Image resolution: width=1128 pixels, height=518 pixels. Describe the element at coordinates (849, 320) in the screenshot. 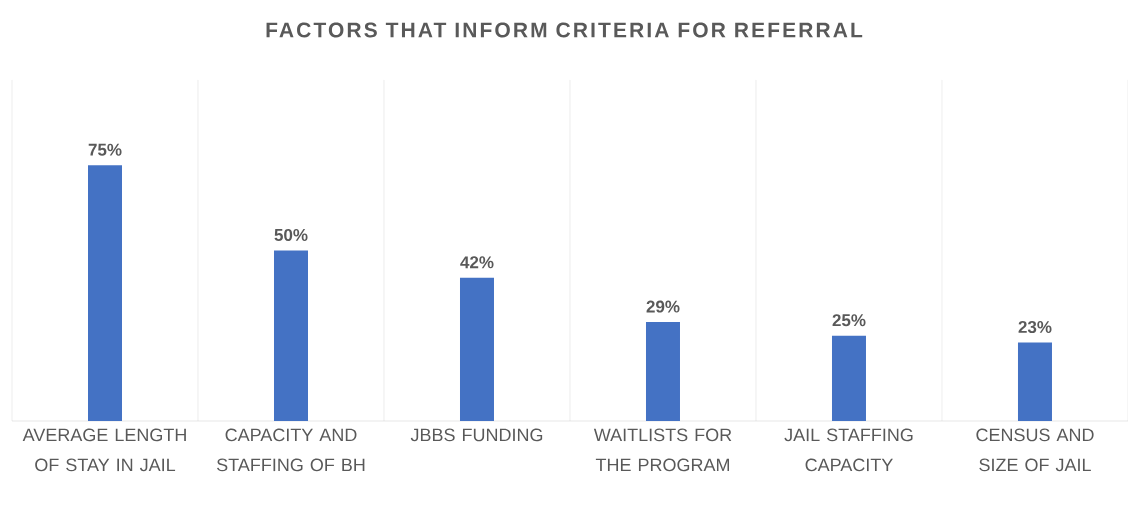

I see `data-label: 25%` at that location.